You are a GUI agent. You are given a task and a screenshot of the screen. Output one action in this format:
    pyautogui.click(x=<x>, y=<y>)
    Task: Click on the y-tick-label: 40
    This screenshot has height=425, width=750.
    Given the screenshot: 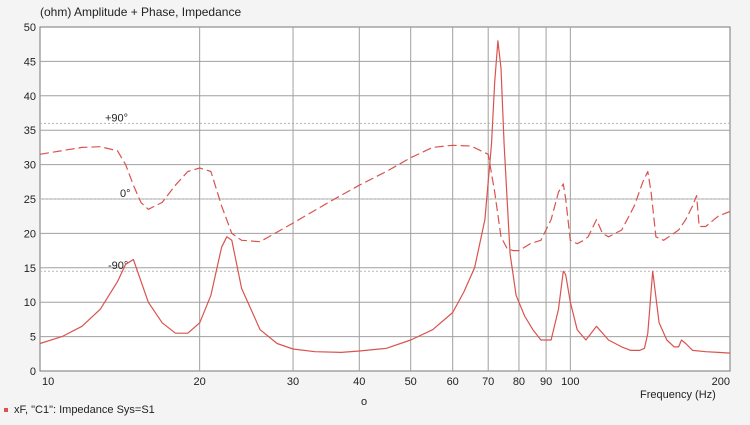 What is the action you would take?
    pyautogui.click(x=30, y=97)
    